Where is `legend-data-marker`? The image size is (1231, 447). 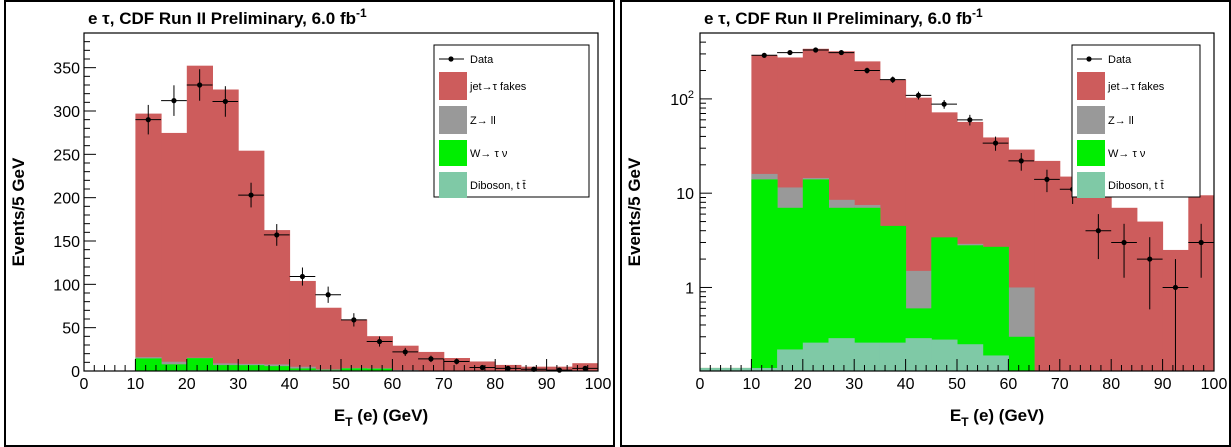 legend-data-marker is located at coordinates (451, 59).